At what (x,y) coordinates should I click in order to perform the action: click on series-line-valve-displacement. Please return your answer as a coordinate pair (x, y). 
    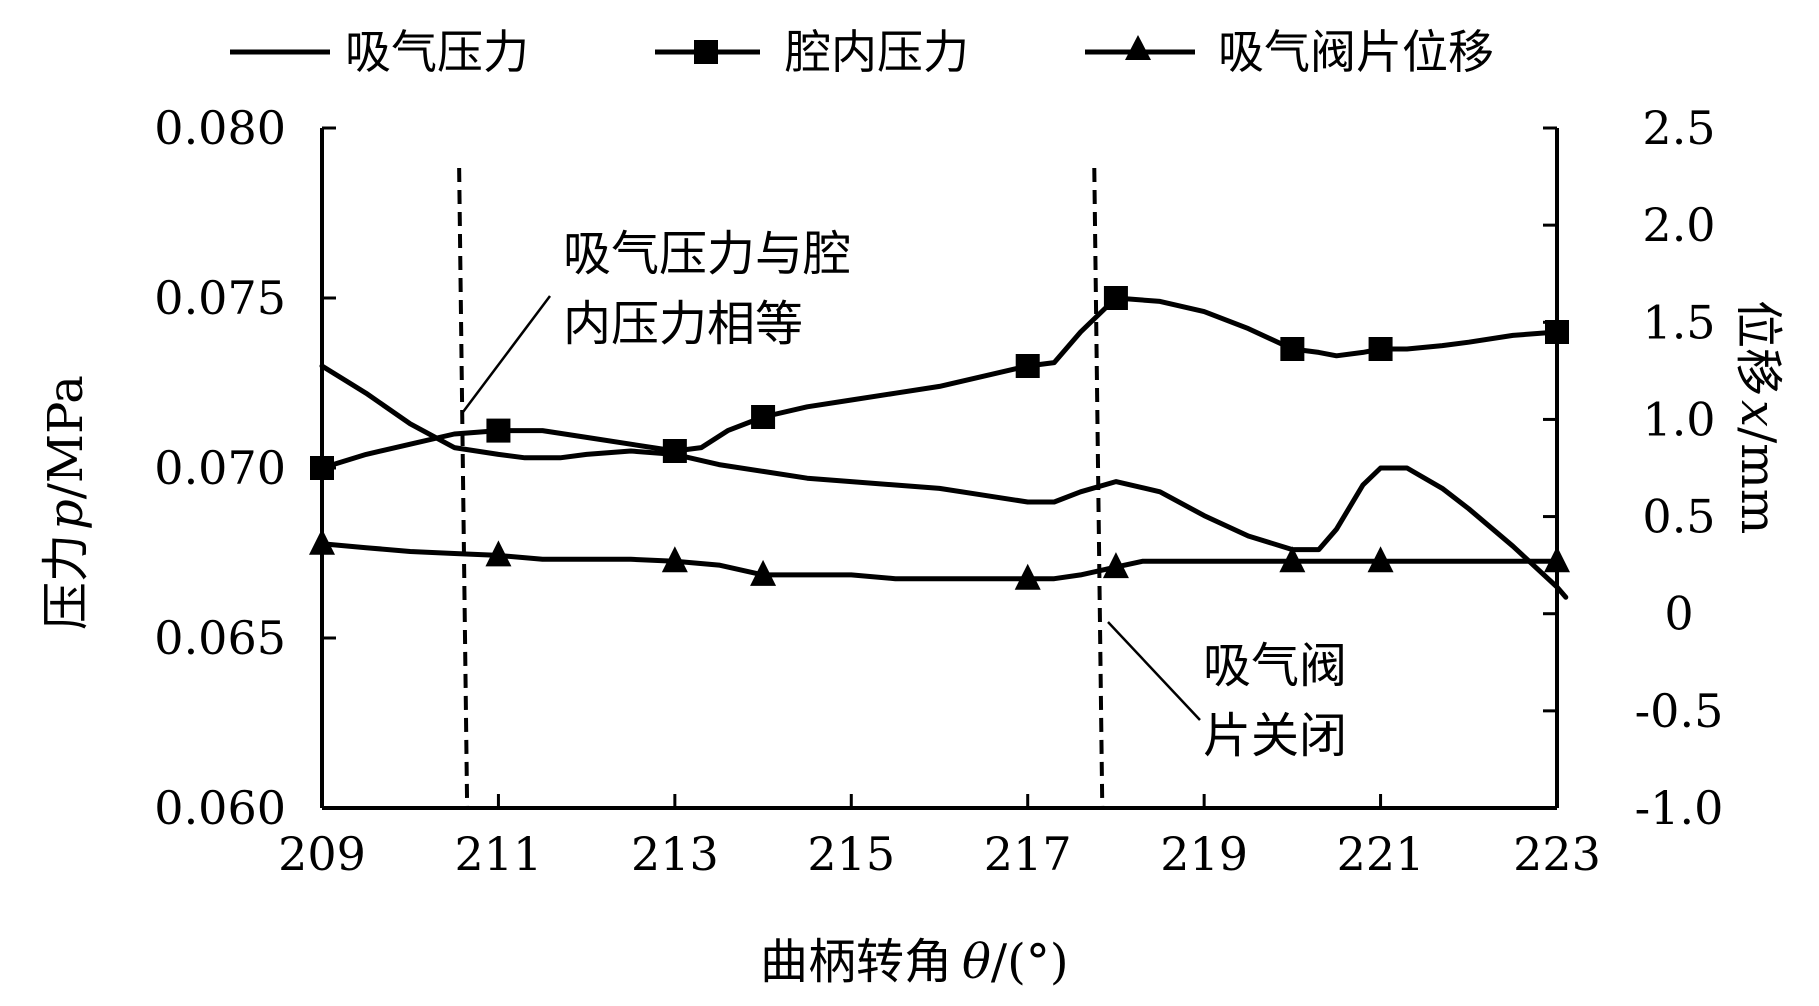
    Looking at the image, I should click on (939, 561).